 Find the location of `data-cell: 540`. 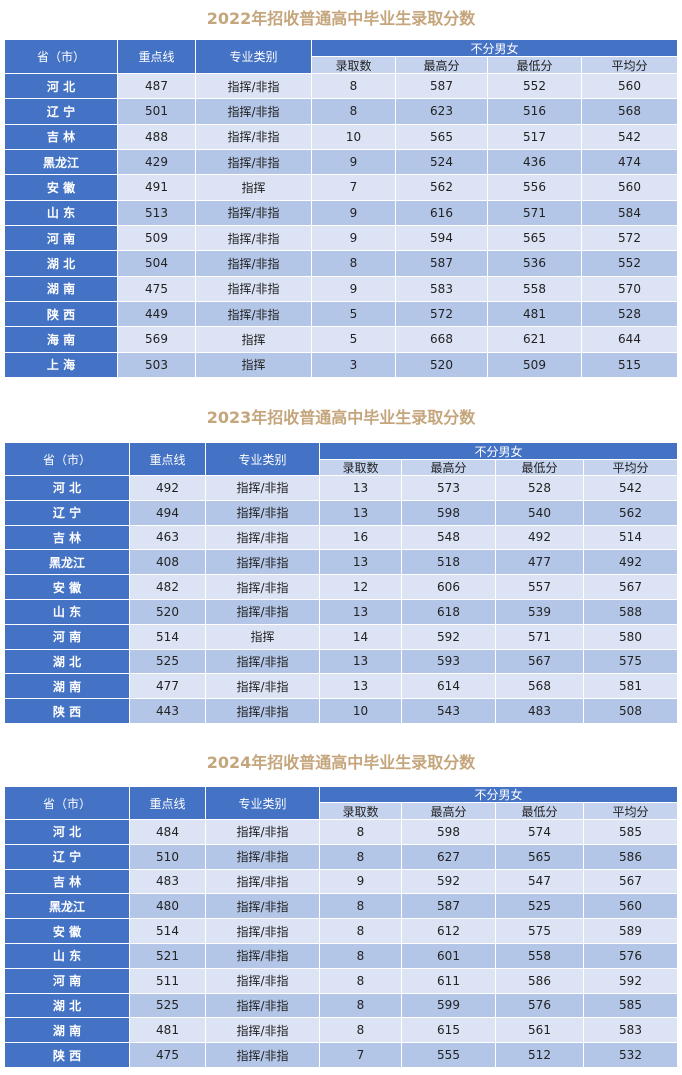

data-cell: 540 is located at coordinates (540, 513).